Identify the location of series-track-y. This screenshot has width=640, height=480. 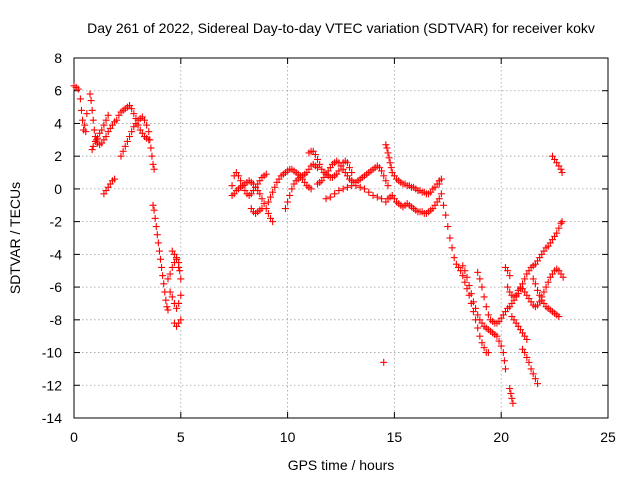
(535, 288).